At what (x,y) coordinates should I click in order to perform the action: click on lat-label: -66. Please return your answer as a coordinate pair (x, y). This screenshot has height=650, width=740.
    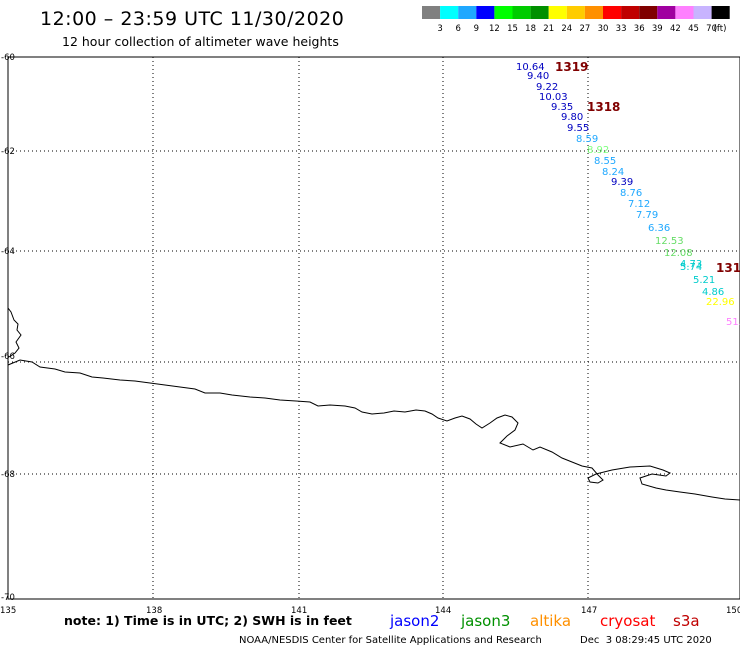
    Looking at the image, I should click on (8, 357).